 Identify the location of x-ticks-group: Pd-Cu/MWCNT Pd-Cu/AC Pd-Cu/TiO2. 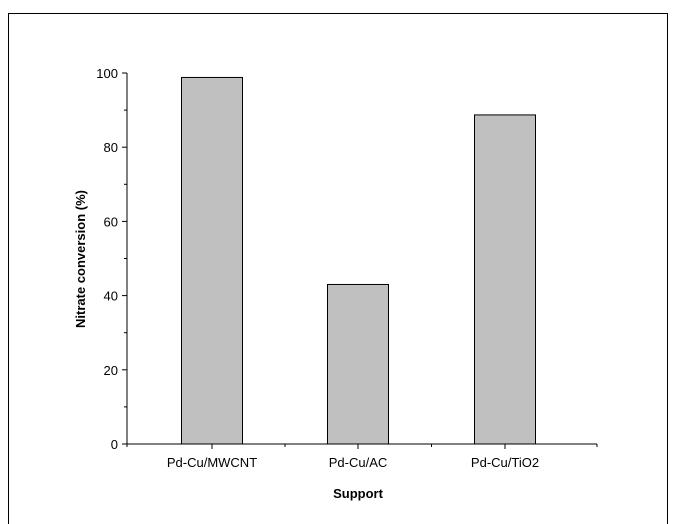
(362, 457).